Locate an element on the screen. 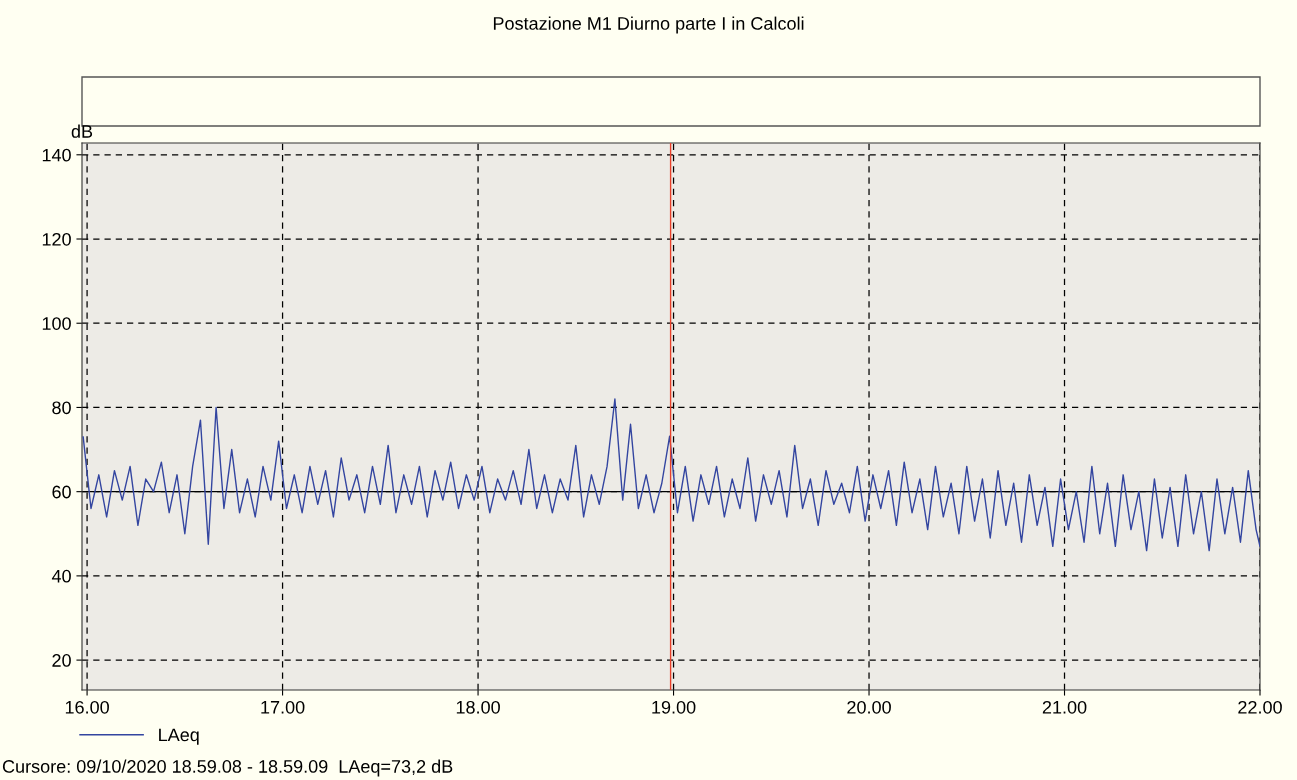 The image size is (1297, 780). y-tick-label: 60 is located at coordinates (61, 492).